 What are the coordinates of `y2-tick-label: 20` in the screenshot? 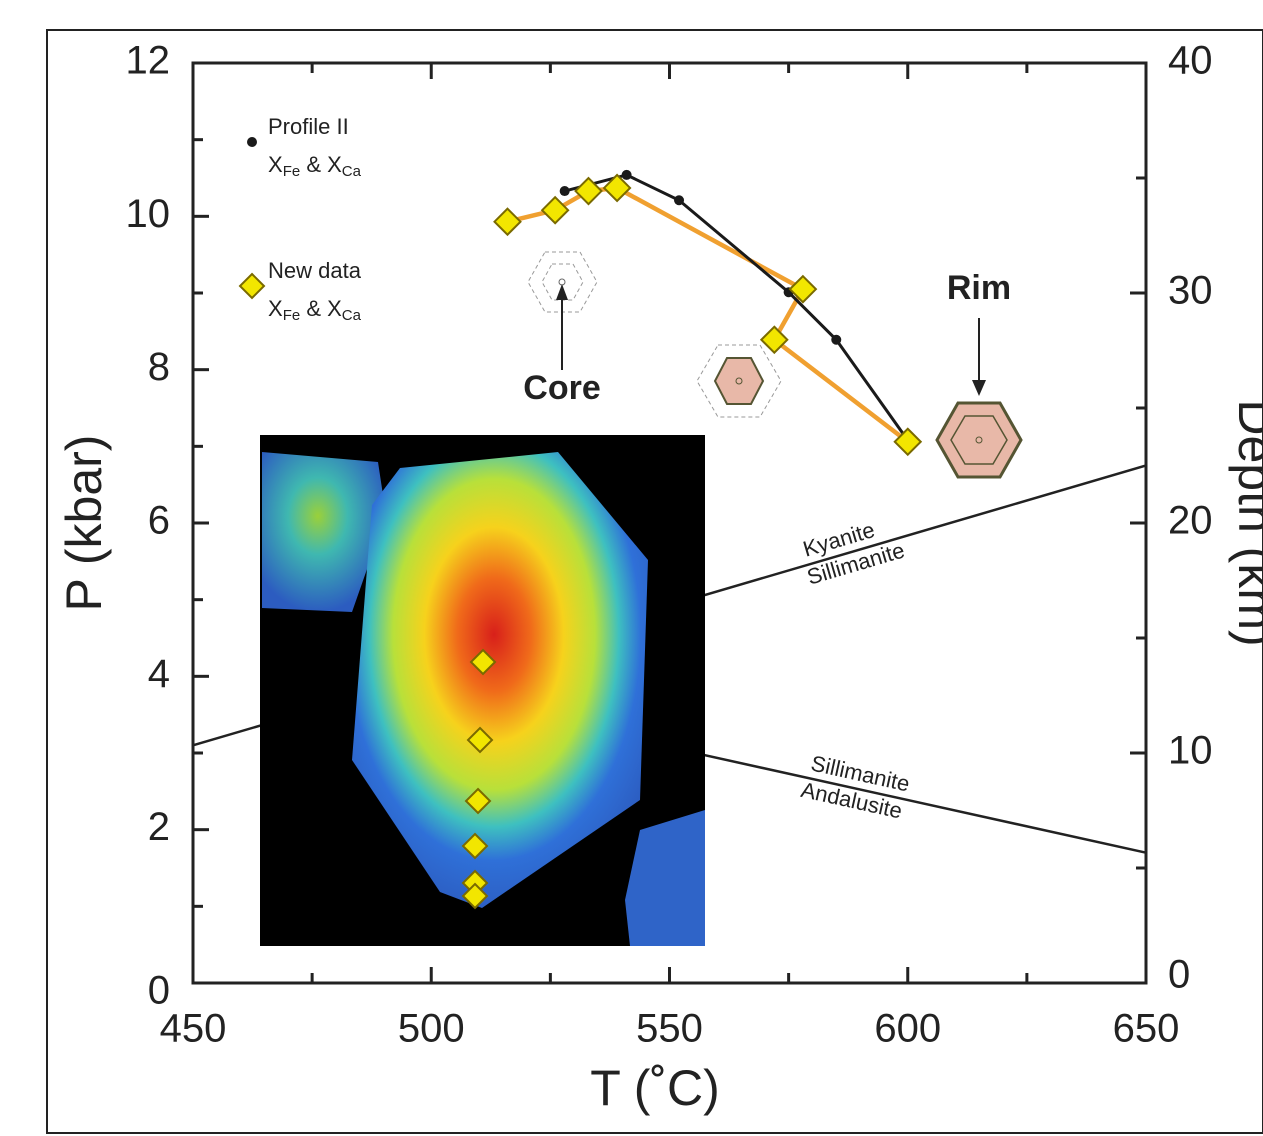 It's located at (1190, 521).